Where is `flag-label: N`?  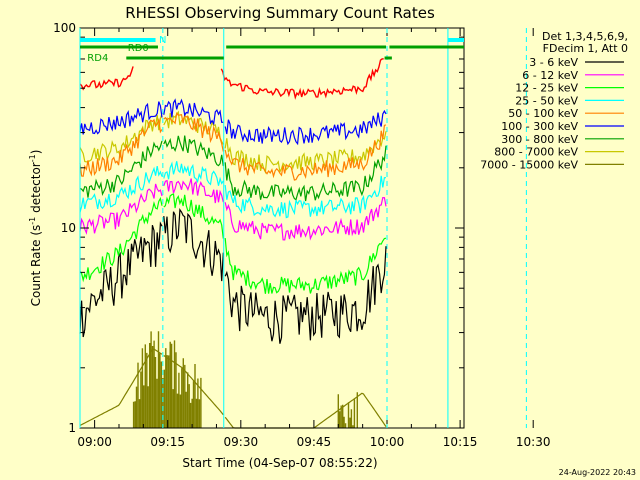
flag-label: N is located at coordinates (162, 40).